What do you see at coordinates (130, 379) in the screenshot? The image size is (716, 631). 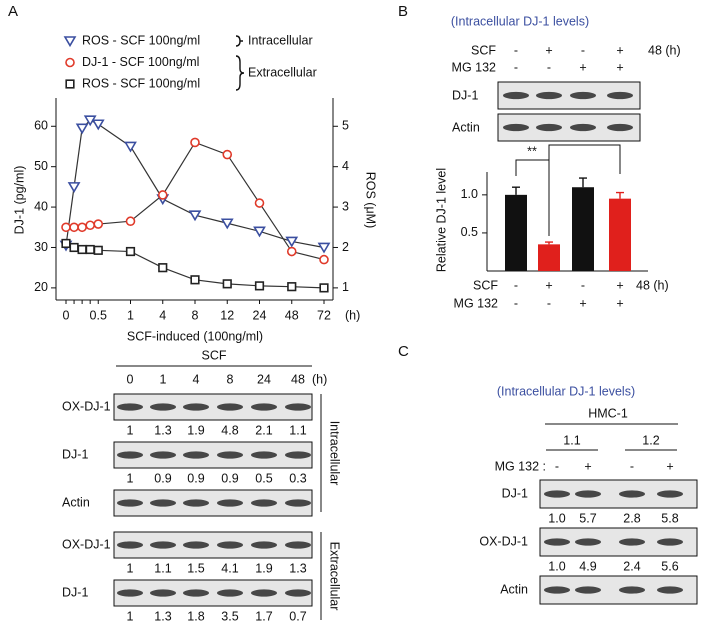 I see `lane-label: 0` at bounding box center [130, 379].